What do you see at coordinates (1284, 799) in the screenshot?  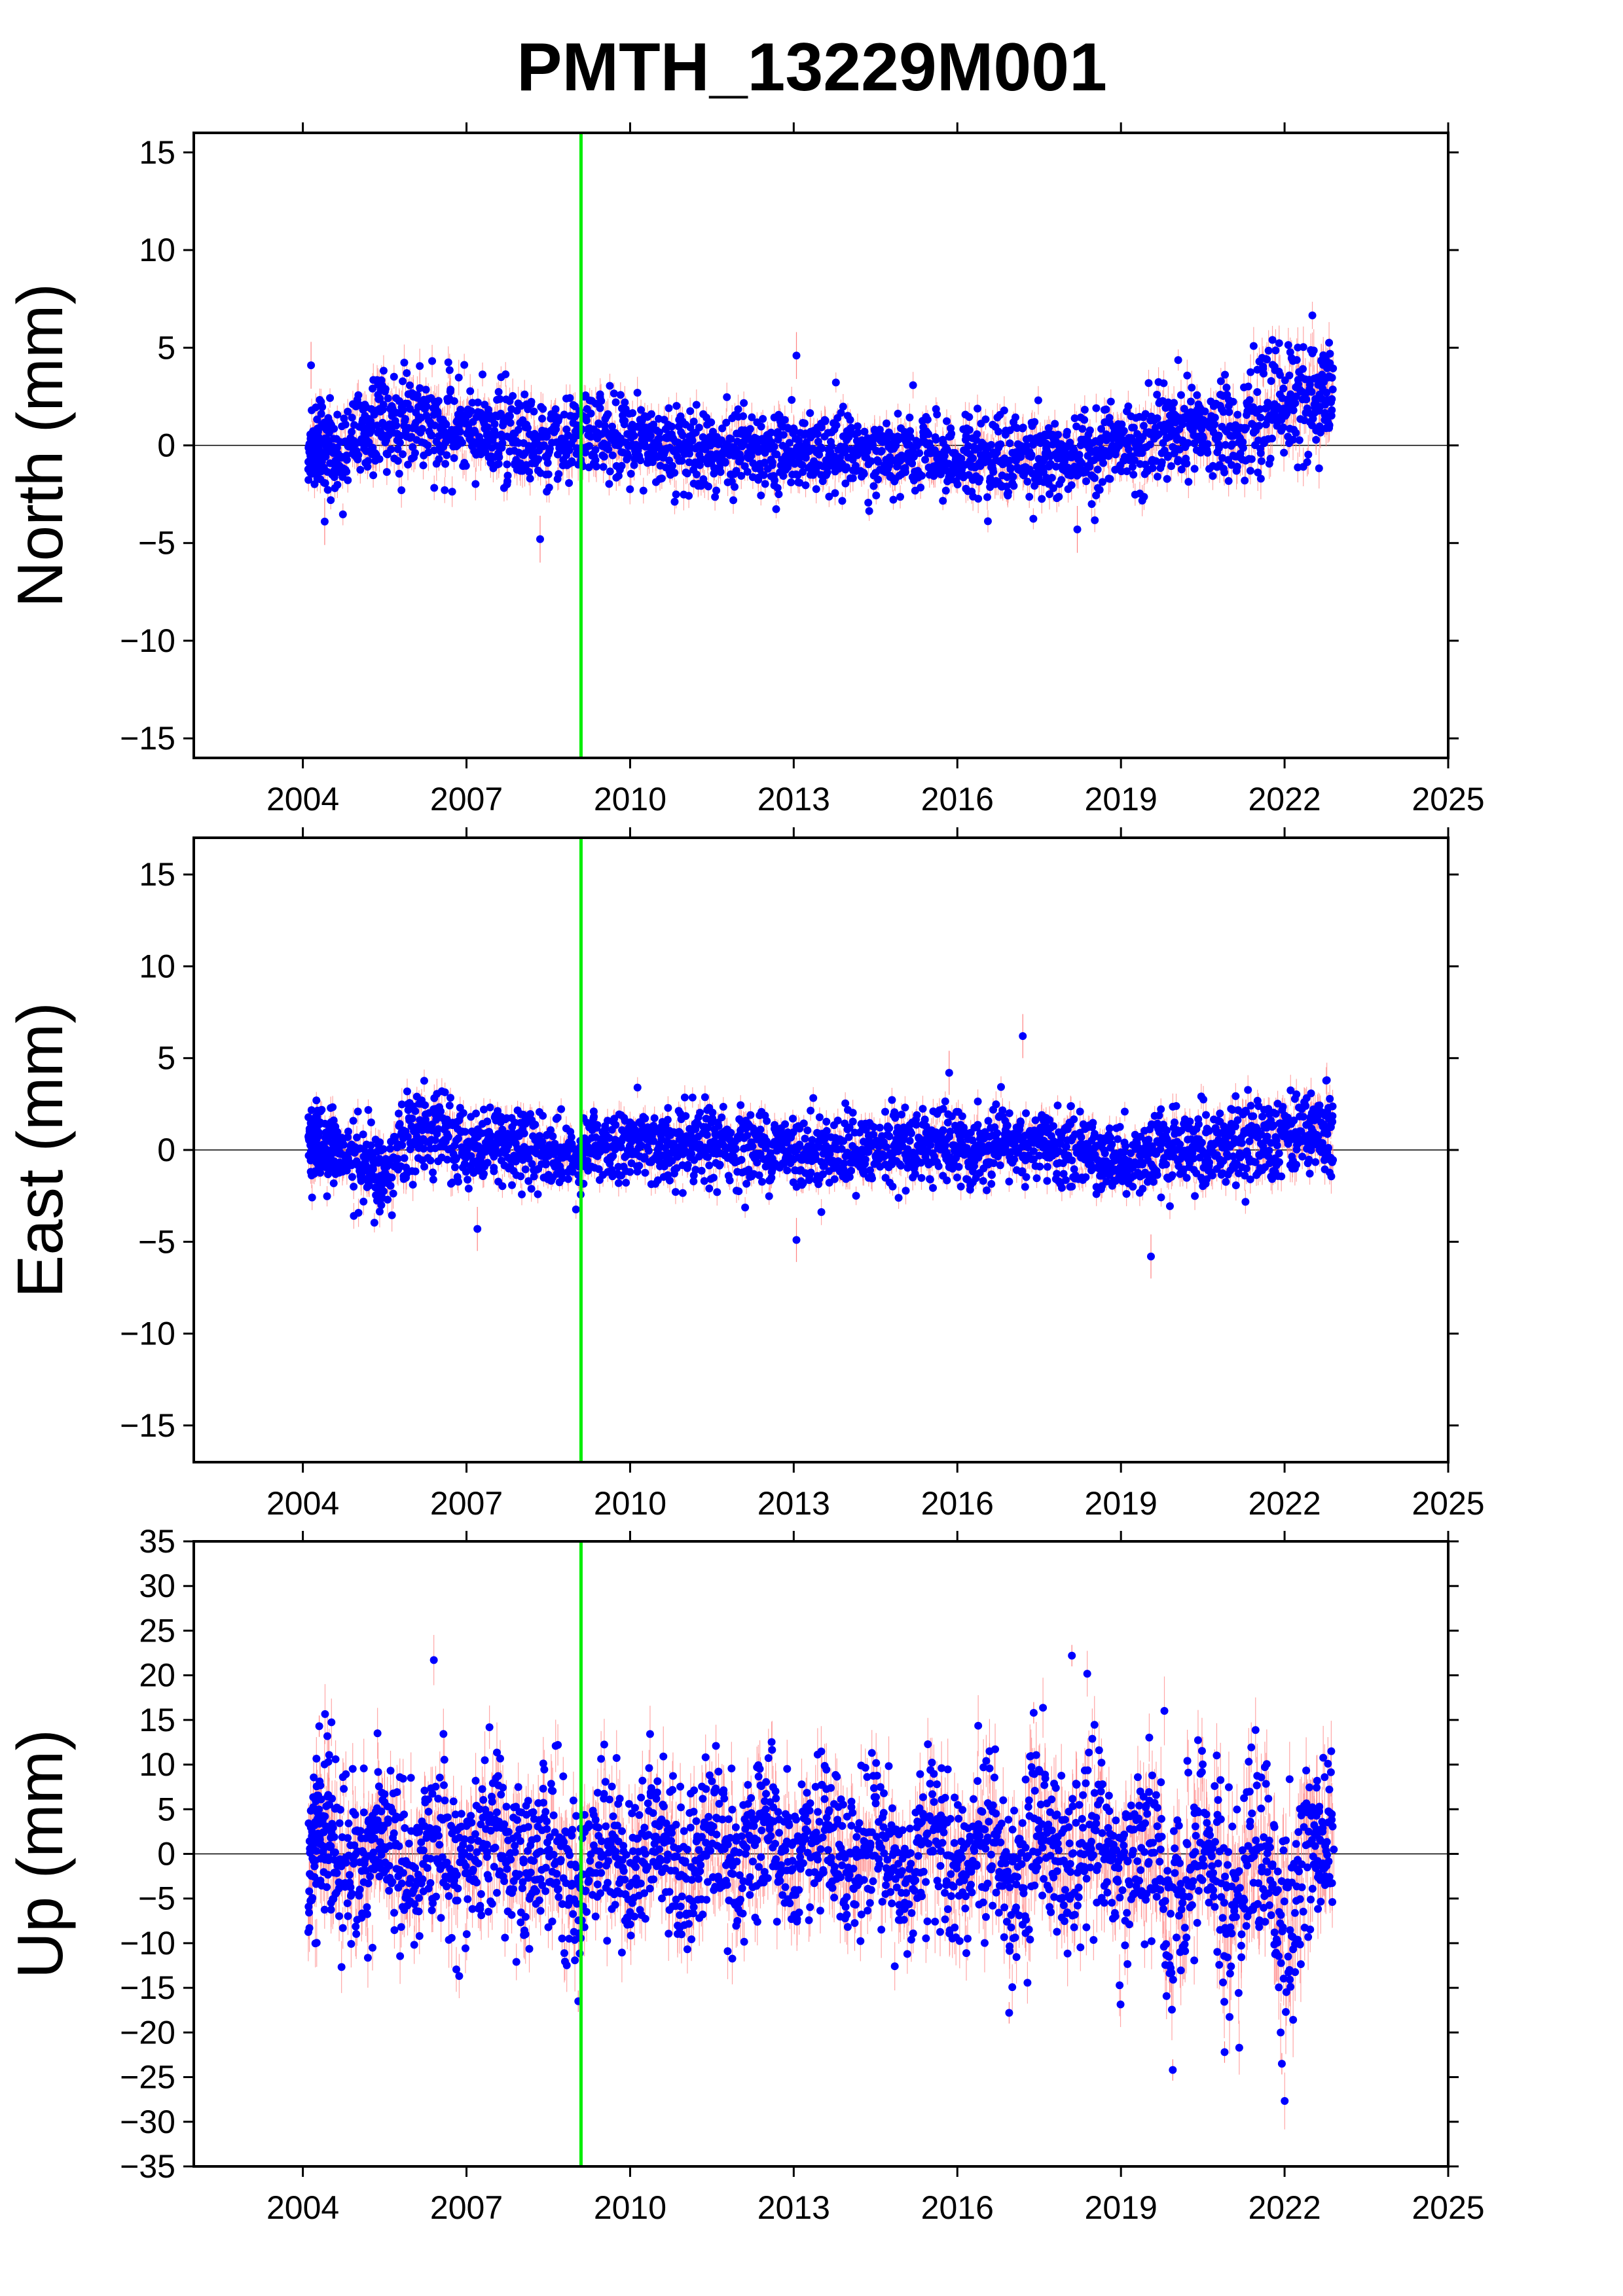 I see `x-tick-label: 2022` at bounding box center [1284, 799].